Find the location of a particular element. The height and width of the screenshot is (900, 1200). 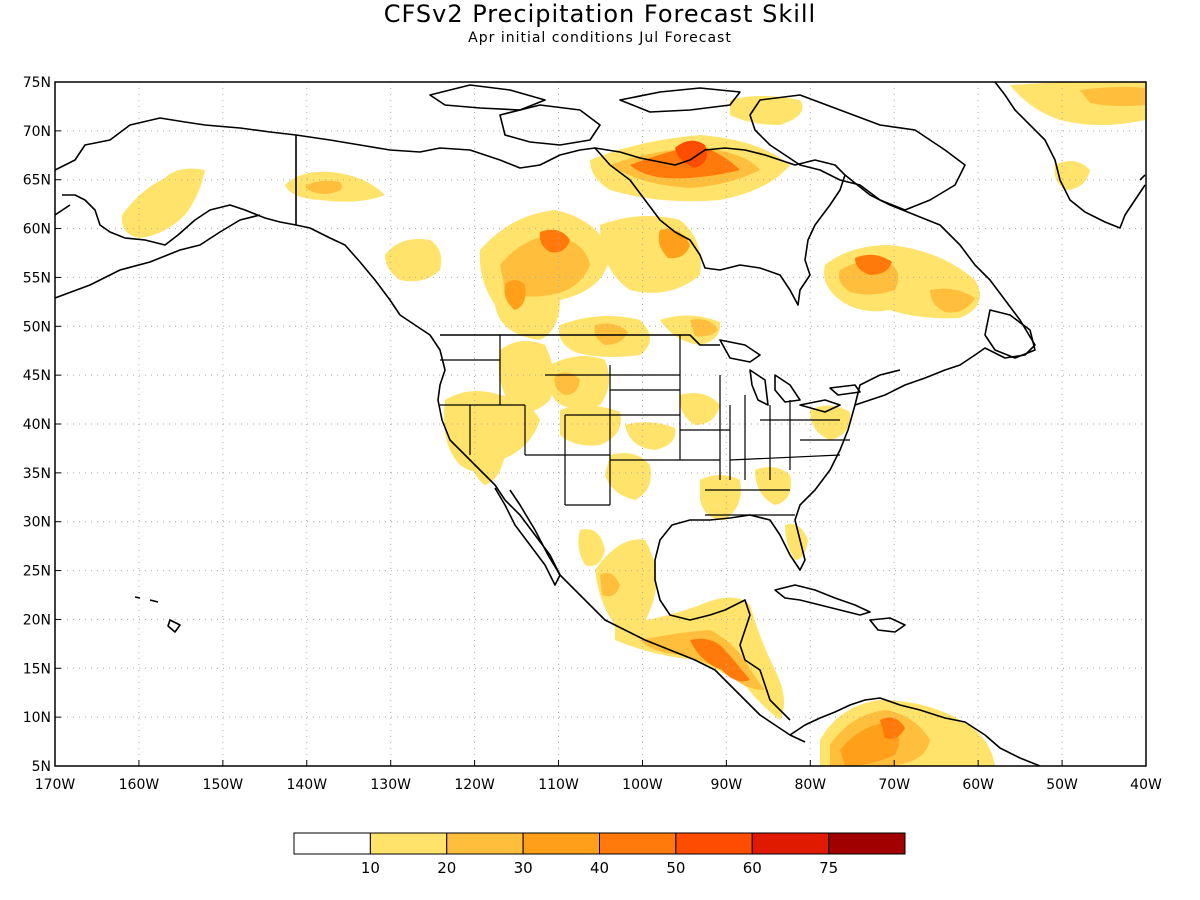

lat-tick-label: 10N is located at coordinates (37, 718).